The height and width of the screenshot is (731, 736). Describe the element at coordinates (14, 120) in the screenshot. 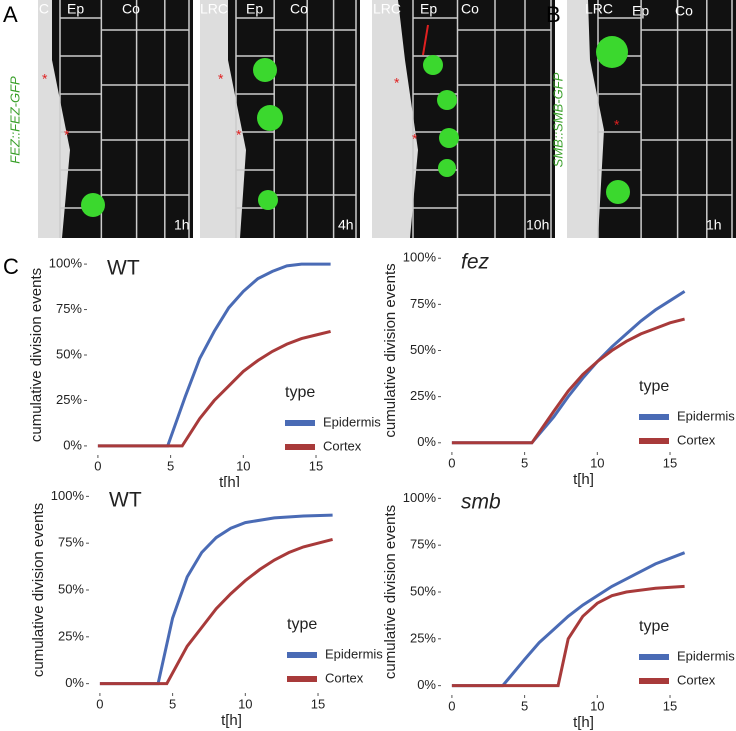

I see `gene-label: FEZ::FEZ-GFP` at that location.